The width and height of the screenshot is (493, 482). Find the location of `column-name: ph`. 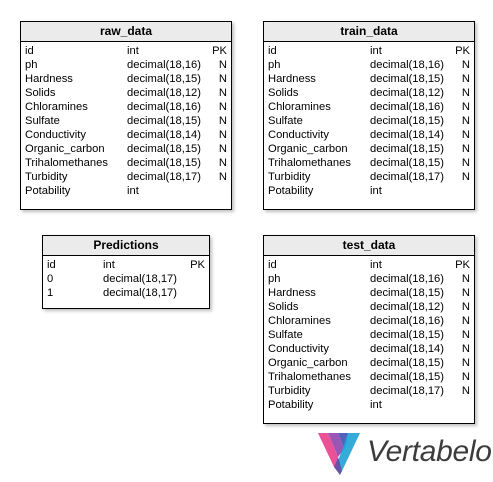

column-name: ph is located at coordinates (274, 65).